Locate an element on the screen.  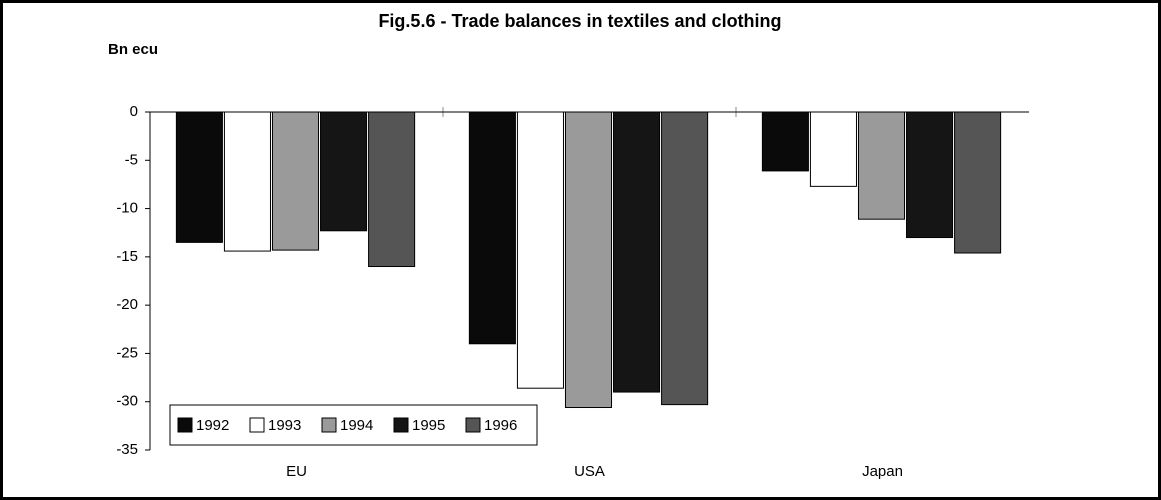
y-tick-label: -35 is located at coordinates (127, 449).